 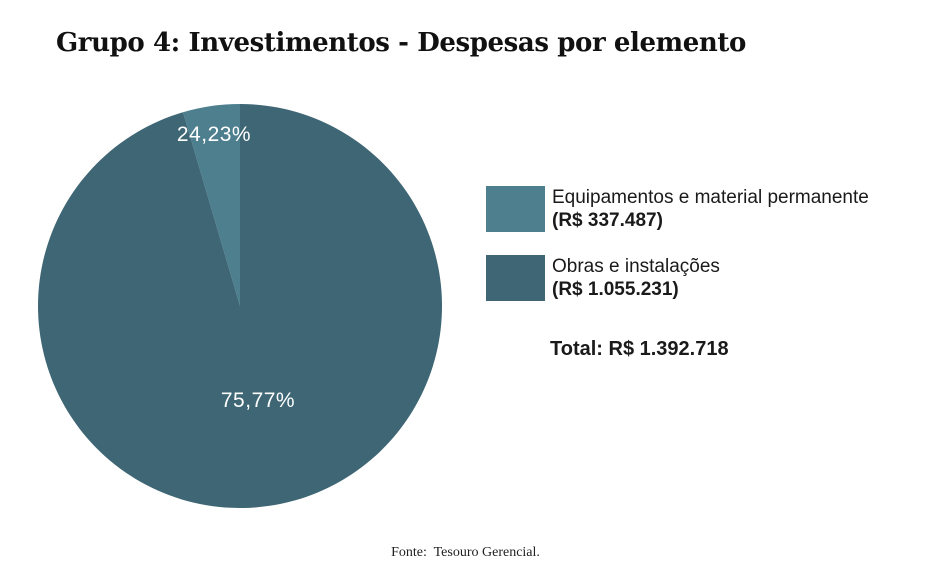 I want to click on legend-amount-equipamentos: (R$ 337.487), so click(x=607, y=220).